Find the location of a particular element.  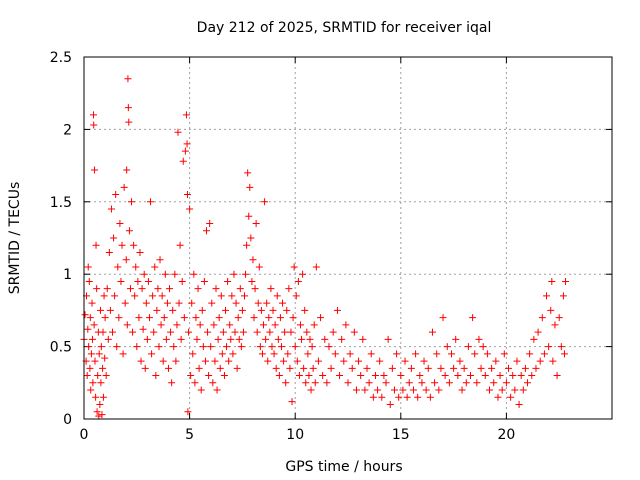

x-tick-label: 5 is located at coordinates (189, 435).